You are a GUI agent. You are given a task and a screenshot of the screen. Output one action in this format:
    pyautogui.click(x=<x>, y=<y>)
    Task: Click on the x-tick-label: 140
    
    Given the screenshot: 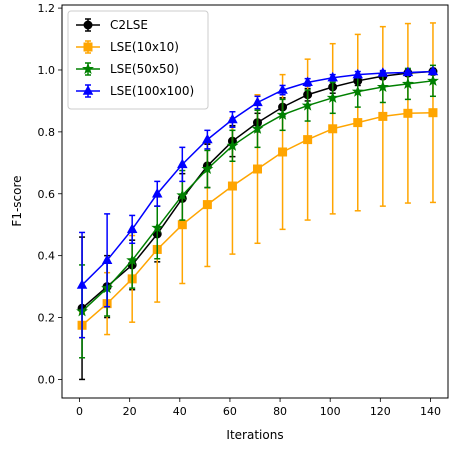 What is the action you would take?
    pyautogui.click(x=430, y=411)
    